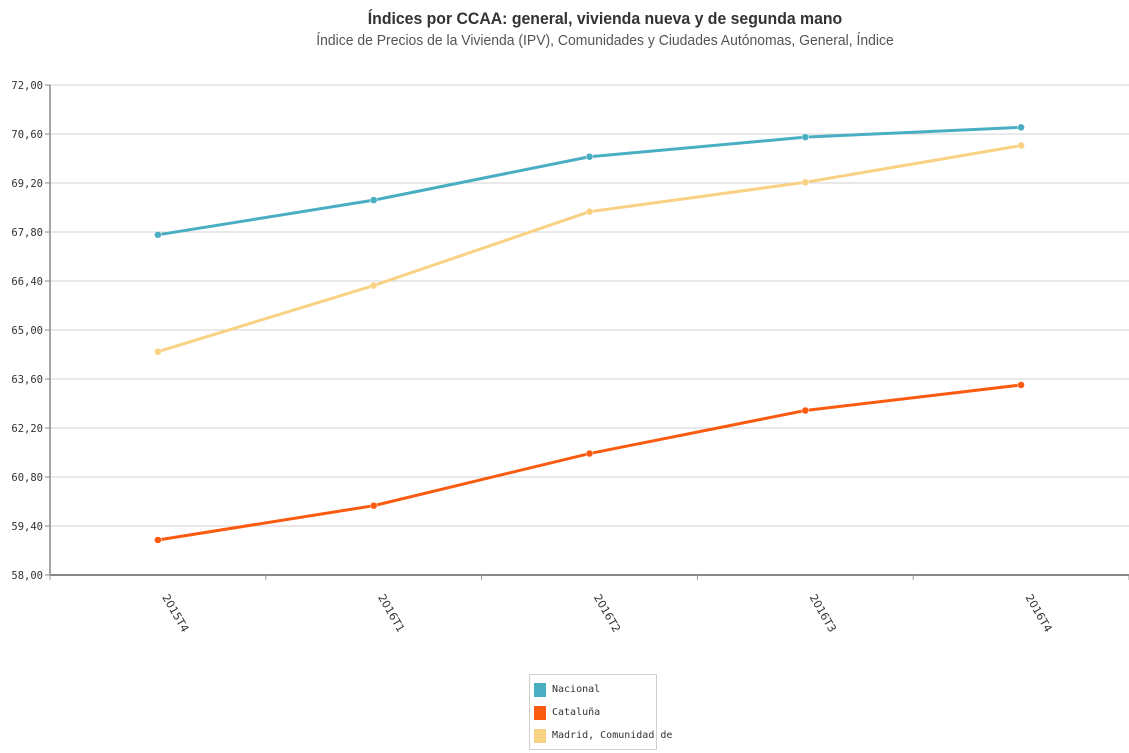 The height and width of the screenshot is (753, 1129). What do you see at coordinates (27, 527) in the screenshot?
I see `y-tick-label: 59,40` at bounding box center [27, 527].